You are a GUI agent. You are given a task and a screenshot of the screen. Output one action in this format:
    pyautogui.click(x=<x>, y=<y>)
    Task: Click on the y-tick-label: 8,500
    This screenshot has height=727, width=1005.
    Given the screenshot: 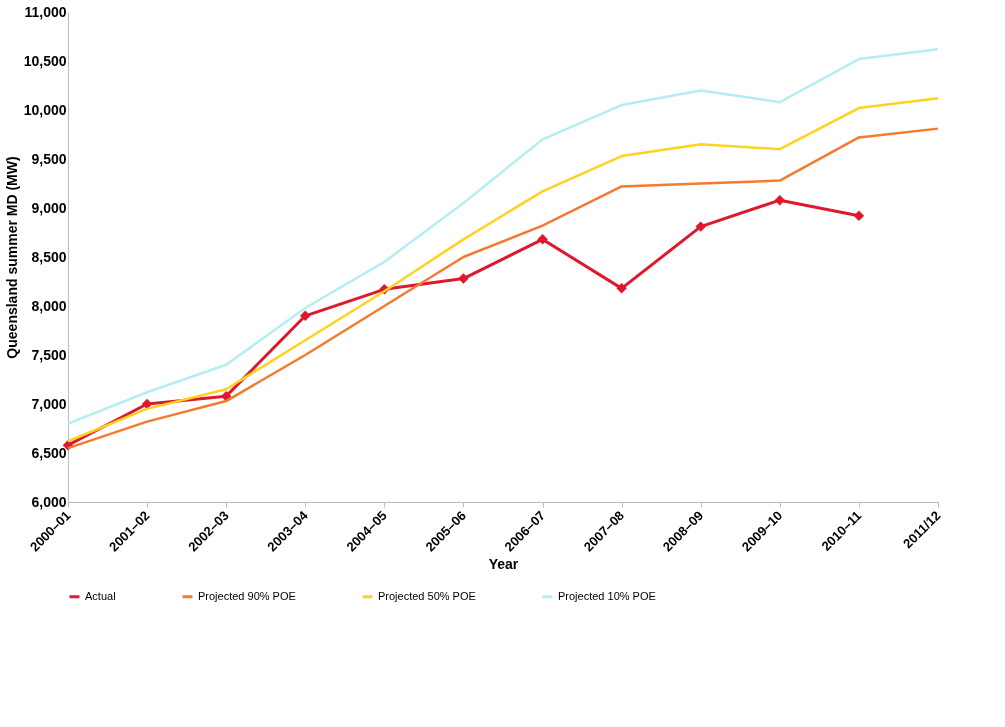 What is the action you would take?
    pyautogui.click(x=49, y=256)
    